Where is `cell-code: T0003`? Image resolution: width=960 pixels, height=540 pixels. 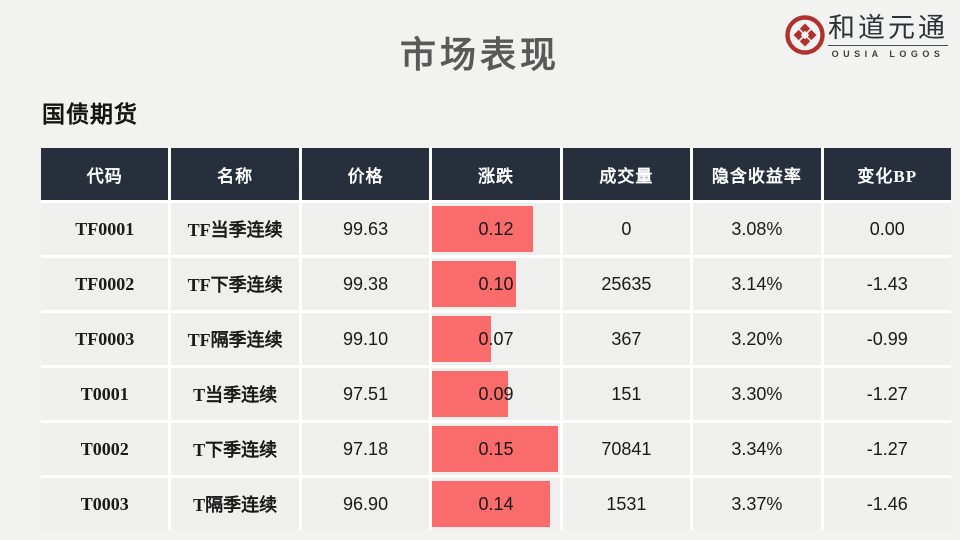
cell-code: T0003 is located at coordinates (105, 504).